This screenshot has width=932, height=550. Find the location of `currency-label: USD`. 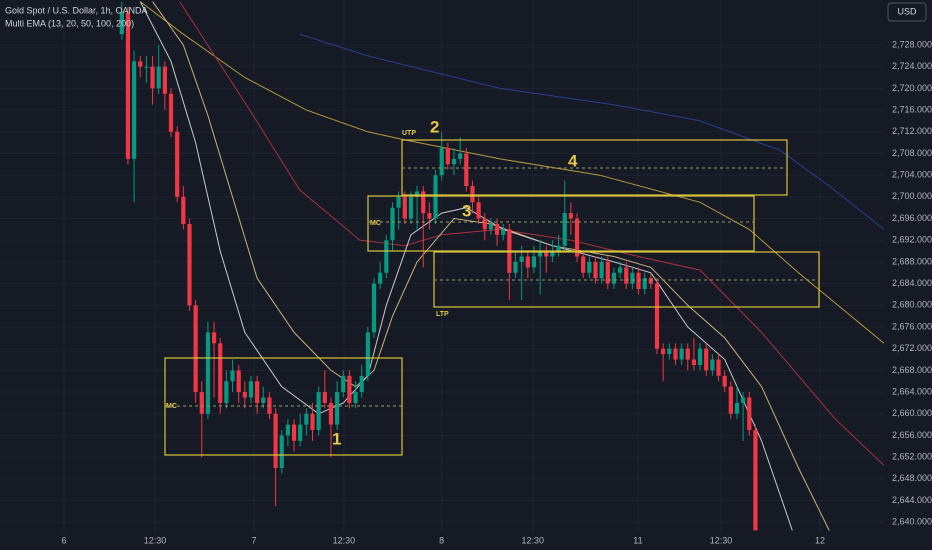

currency-label: USD is located at coordinates (907, 11).